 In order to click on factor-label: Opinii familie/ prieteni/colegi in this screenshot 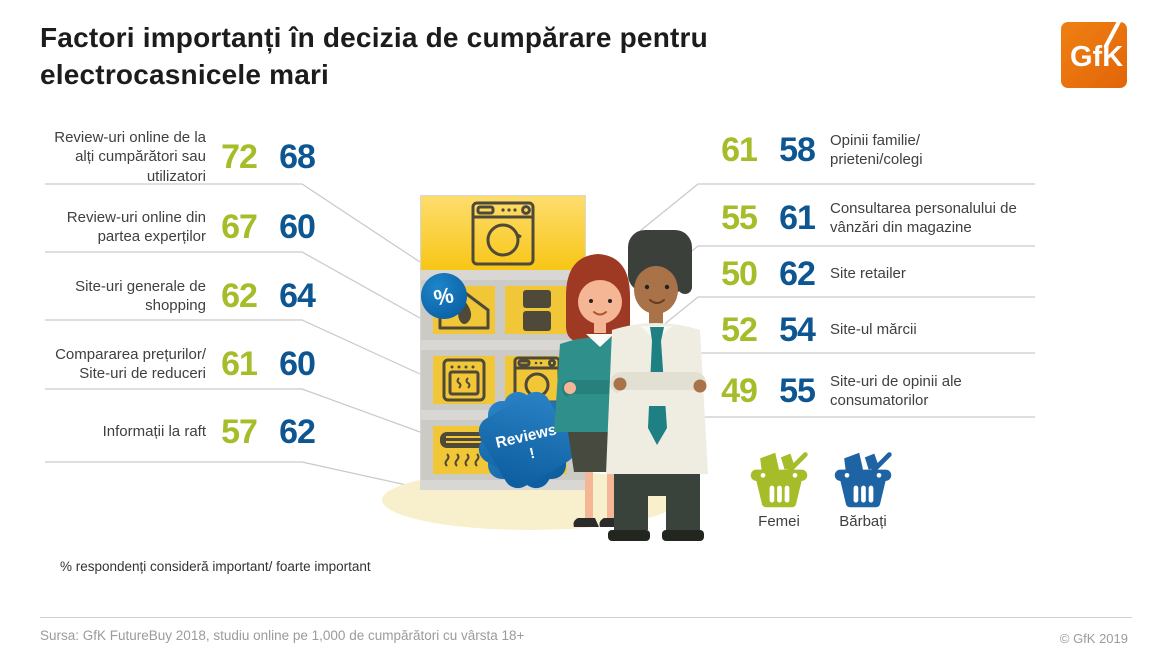, I will do `click(876, 149)`.